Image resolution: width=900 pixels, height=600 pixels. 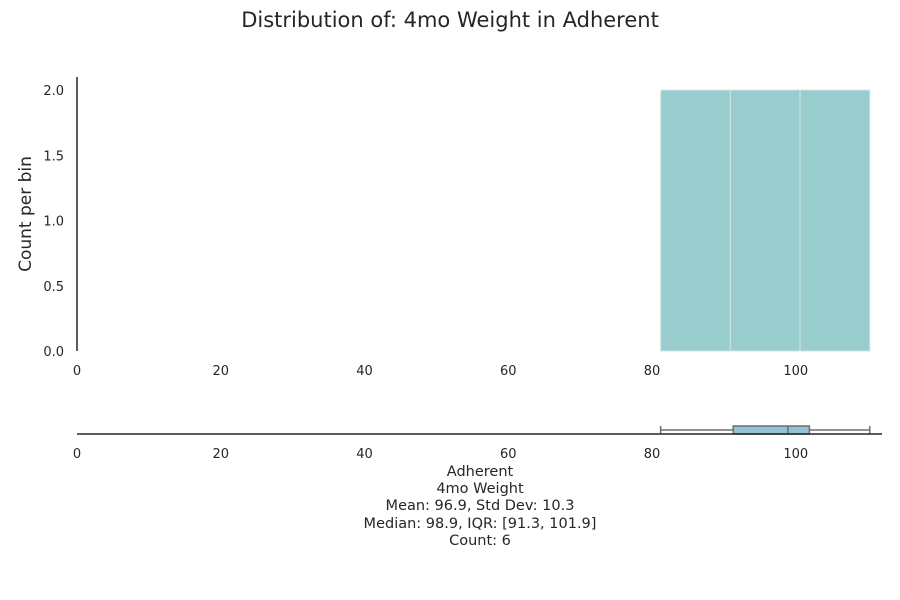 What do you see at coordinates (364, 454) in the screenshot?
I see `box-x-tick-label-2: 40` at bounding box center [364, 454].